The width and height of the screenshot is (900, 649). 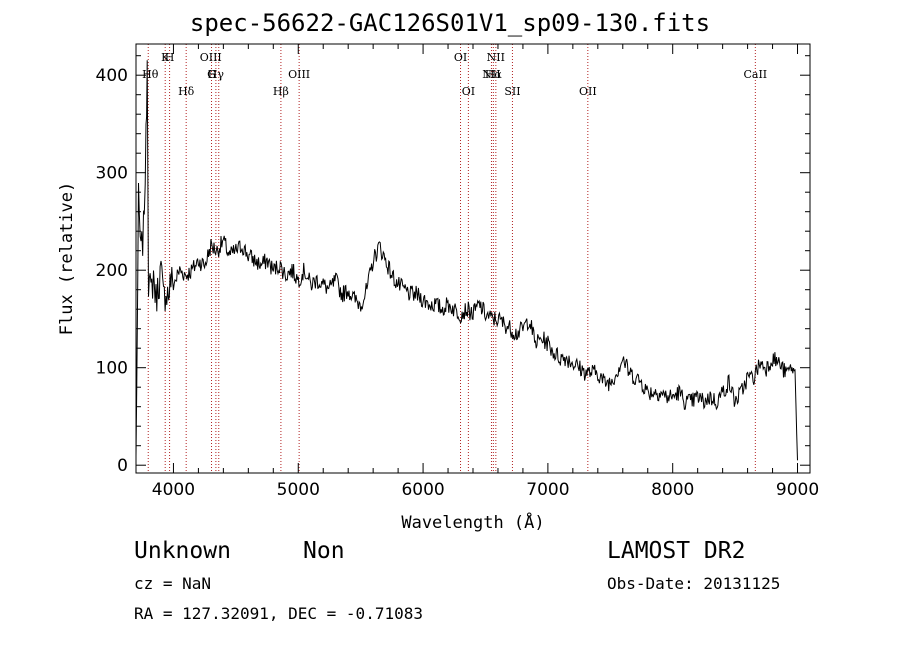 I want to click on y-tick-label: 100, so click(x=112, y=369).